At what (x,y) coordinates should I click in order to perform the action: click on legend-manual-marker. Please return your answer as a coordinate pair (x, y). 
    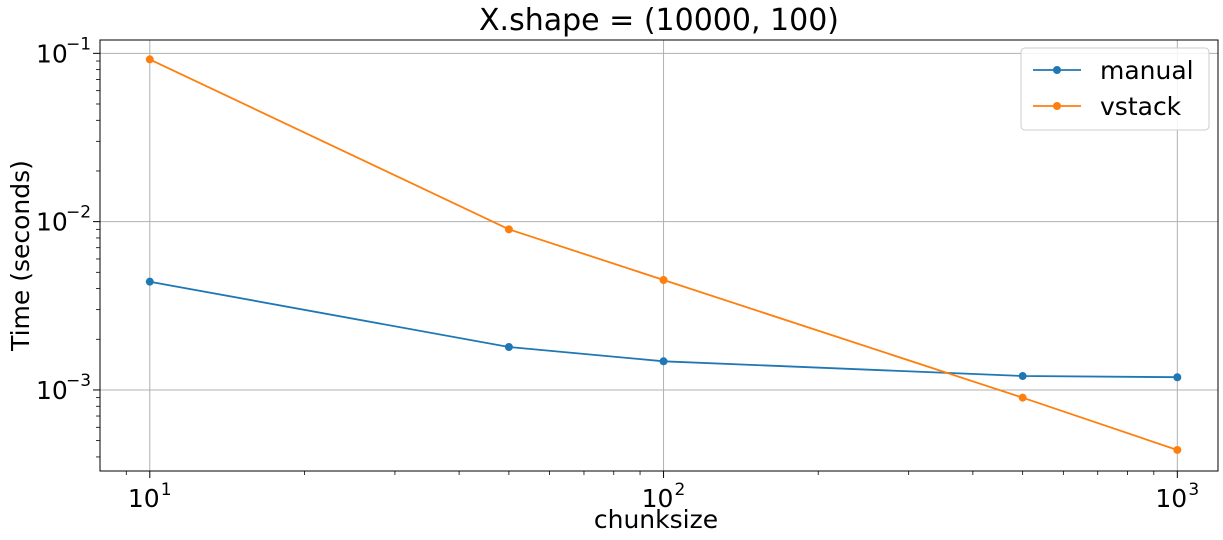
    Looking at the image, I should click on (1057, 70).